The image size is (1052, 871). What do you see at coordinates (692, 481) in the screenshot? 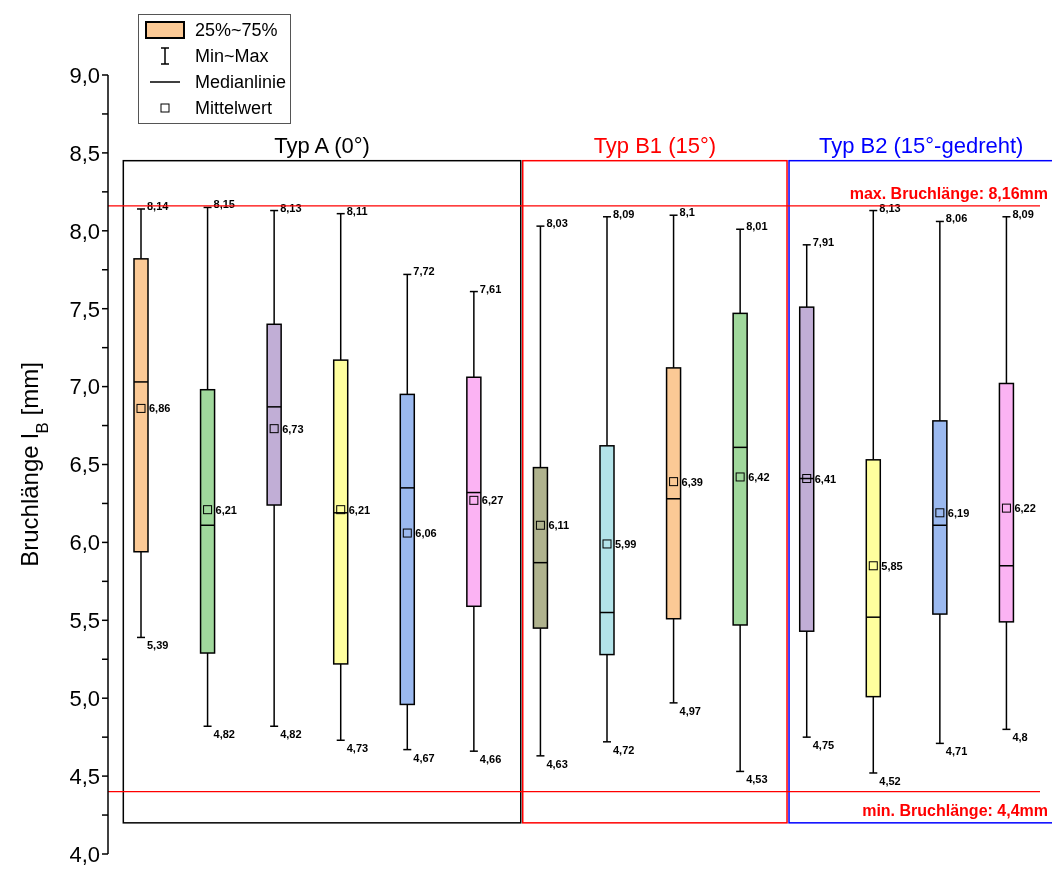
I see `annotation: 6,39` at bounding box center [692, 481].